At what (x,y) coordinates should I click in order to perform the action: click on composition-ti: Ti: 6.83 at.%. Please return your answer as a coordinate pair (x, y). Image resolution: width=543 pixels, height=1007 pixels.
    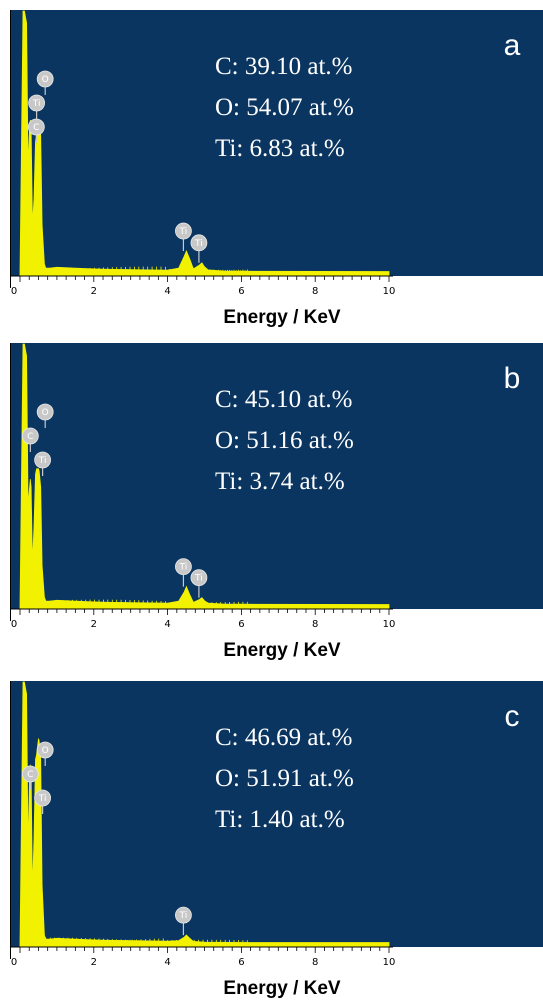
    Looking at the image, I should click on (280, 148).